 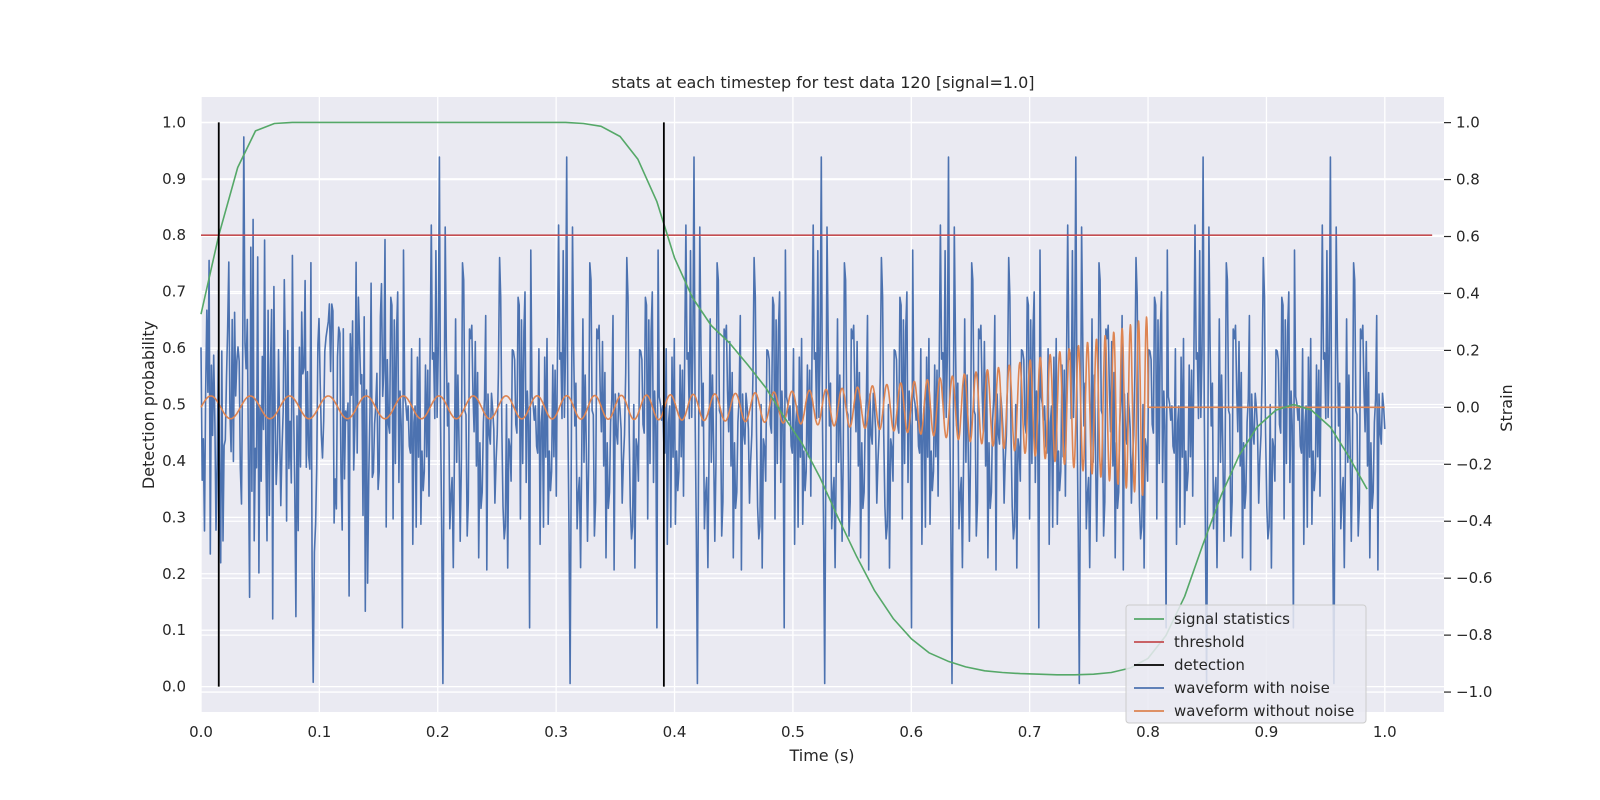 What do you see at coordinates (1468, 293) in the screenshot?
I see `y2-tick-label: 0.4` at bounding box center [1468, 293].